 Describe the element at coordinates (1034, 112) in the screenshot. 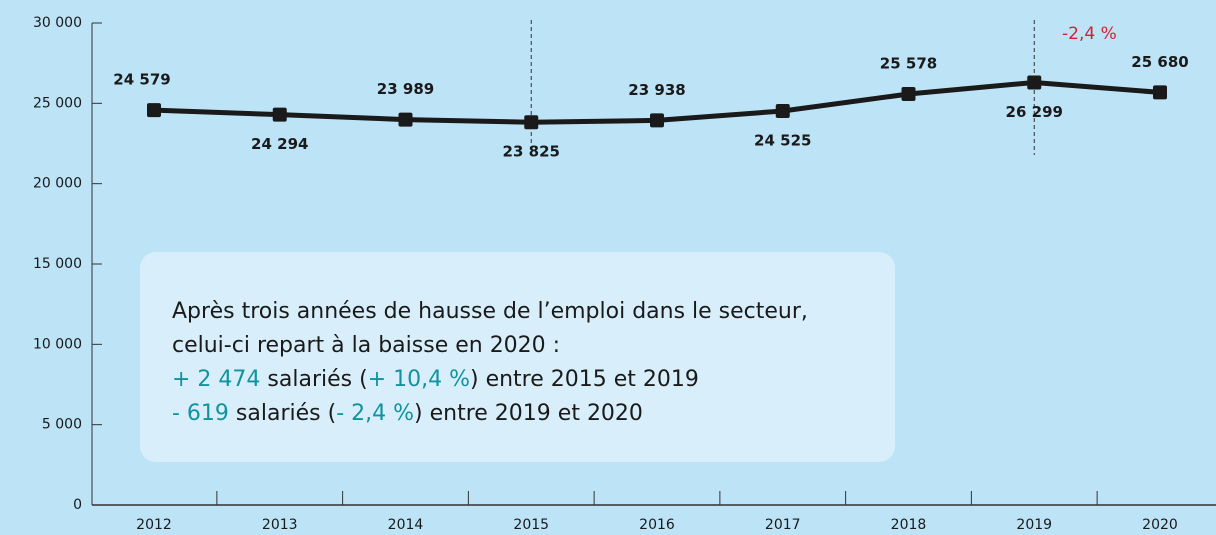

I see `value-label: 26 299` at that location.